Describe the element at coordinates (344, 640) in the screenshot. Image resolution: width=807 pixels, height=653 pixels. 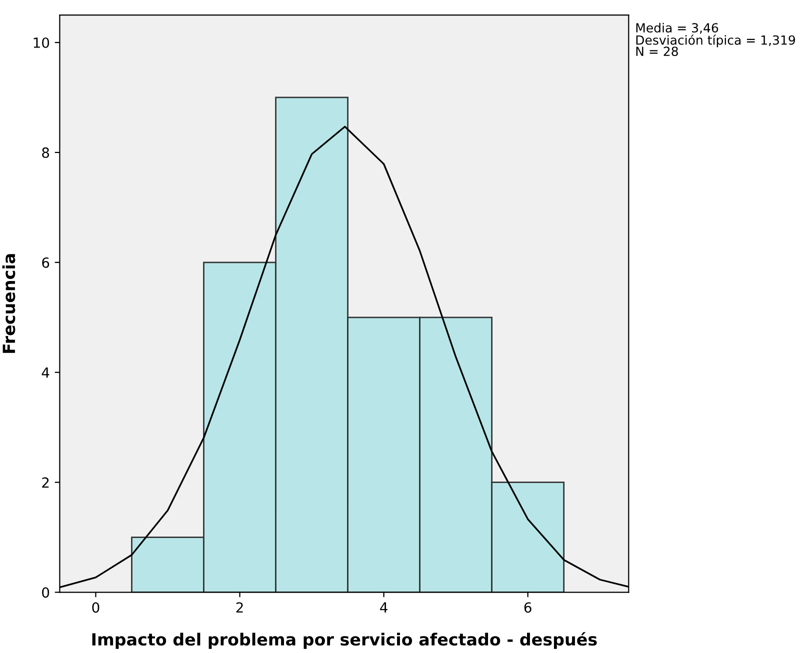
I see `x-axis-title: Impacto del problema por servicio afectado - después` at that location.